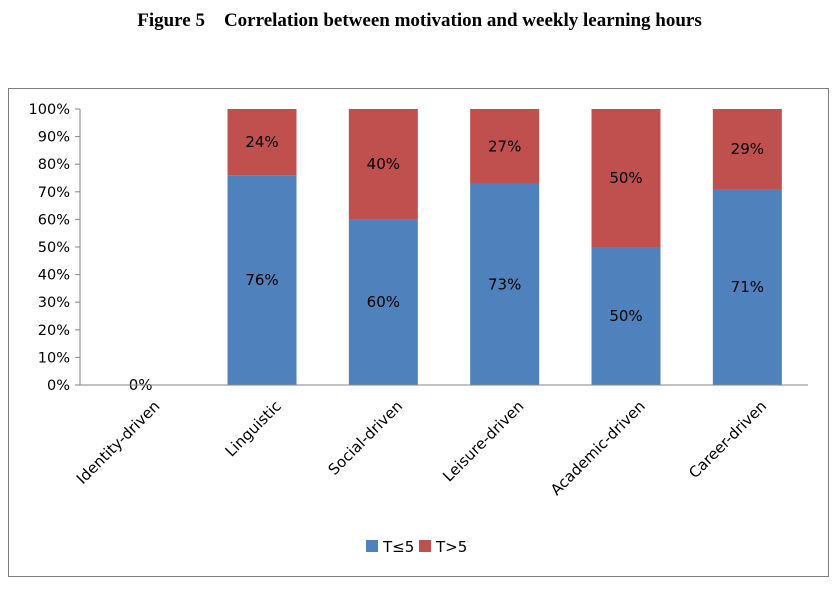  I want to click on bar-segment-high-linguistic, so click(262, 142).